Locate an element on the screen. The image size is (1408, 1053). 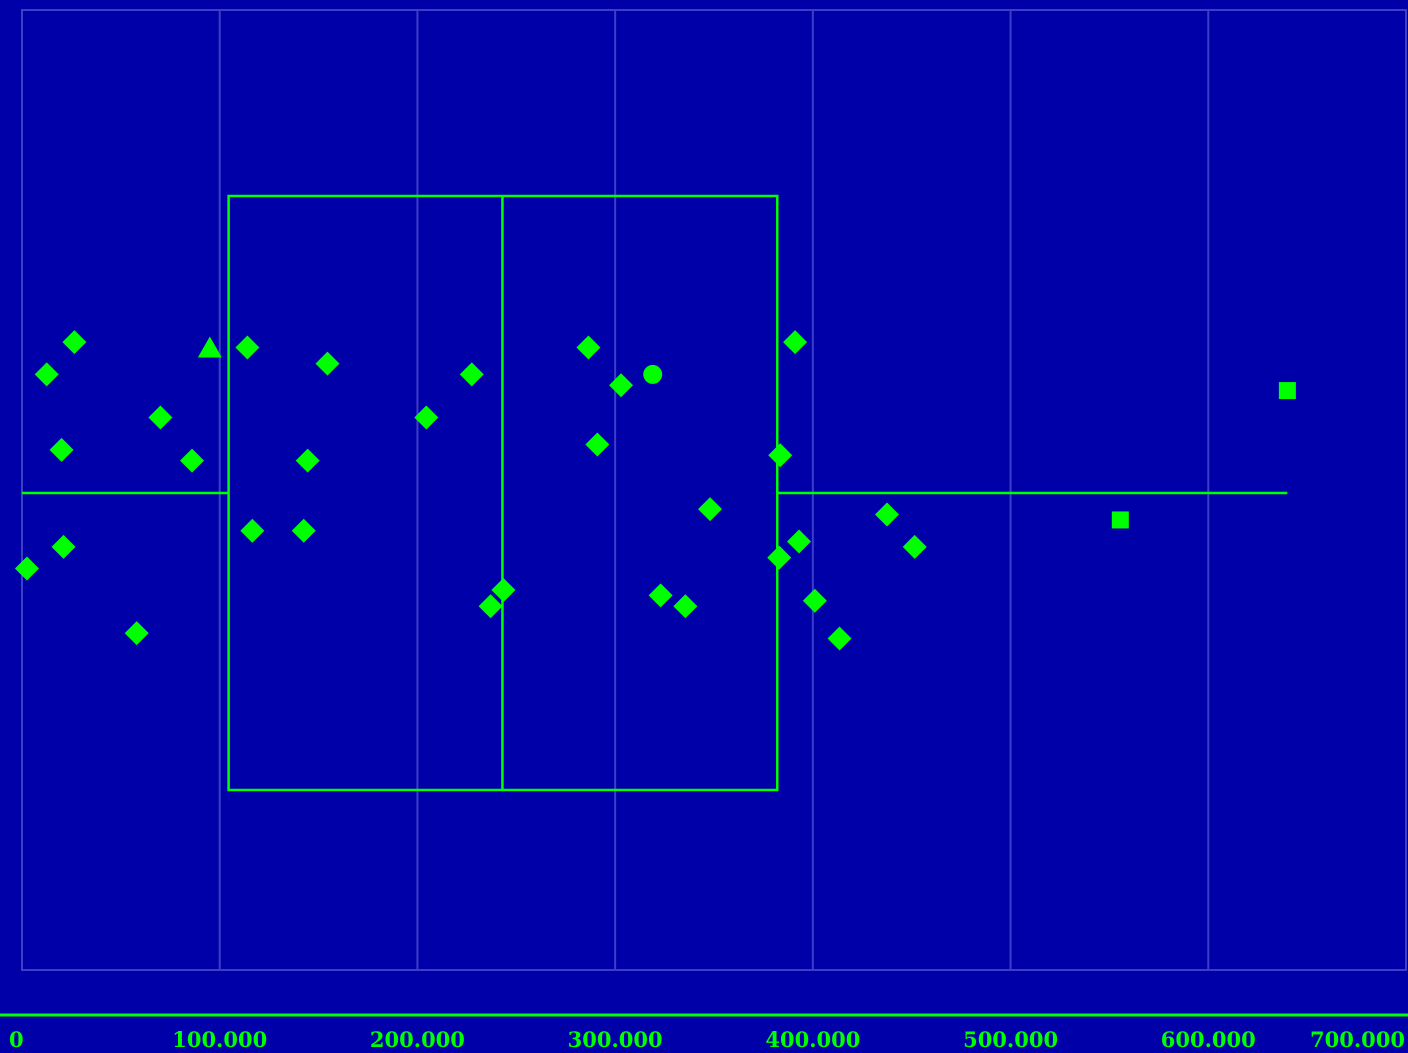
x-tick-label: 200.000 is located at coordinates (417, 1039).